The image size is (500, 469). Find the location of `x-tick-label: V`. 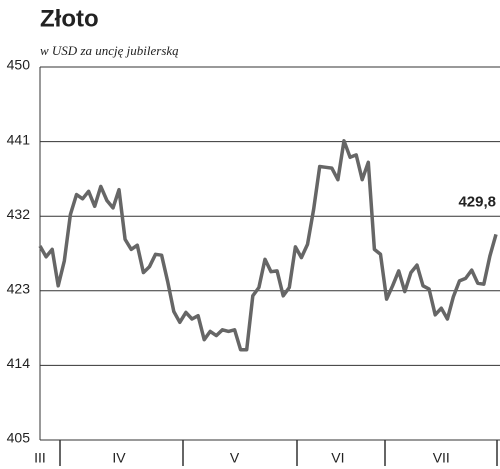

x-tick-label: V is located at coordinates (235, 458).